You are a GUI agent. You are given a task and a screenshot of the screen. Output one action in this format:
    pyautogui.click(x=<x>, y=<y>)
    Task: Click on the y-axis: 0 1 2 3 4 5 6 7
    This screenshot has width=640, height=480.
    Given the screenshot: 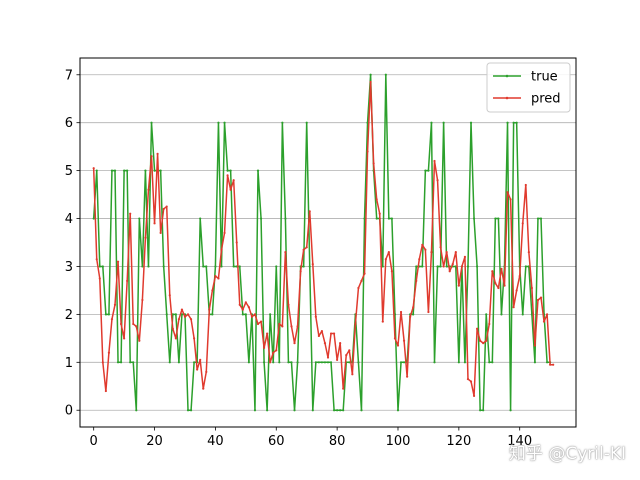 What is the action you would take?
    pyautogui.click(x=72, y=243)
    